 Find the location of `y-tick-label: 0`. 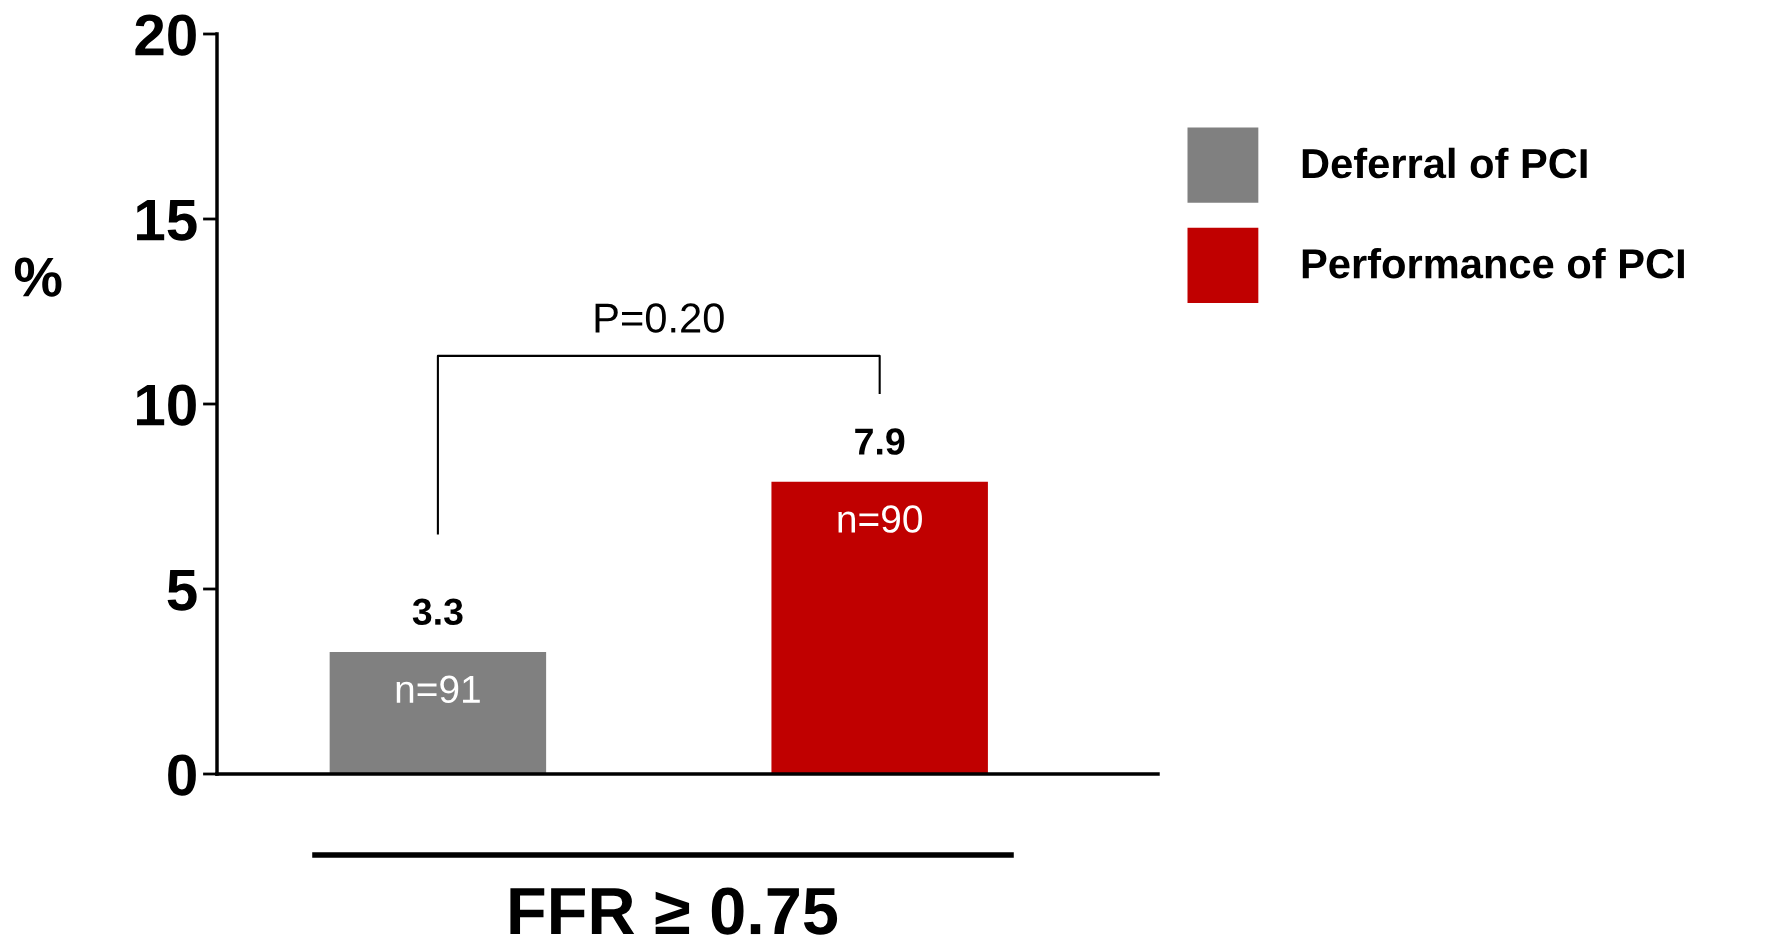

y-tick-label: 0 is located at coordinates (182, 775).